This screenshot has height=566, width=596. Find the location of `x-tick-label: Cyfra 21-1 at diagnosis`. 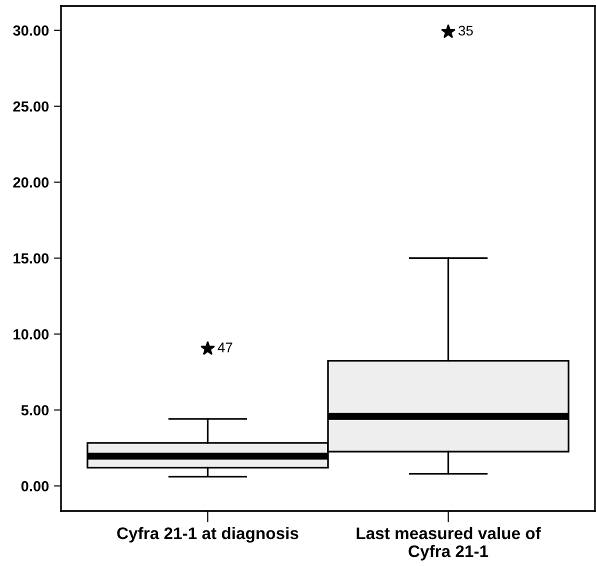

x-tick-label: Cyfra 21-1 at diagnosis is located at coordinates (207, 534).